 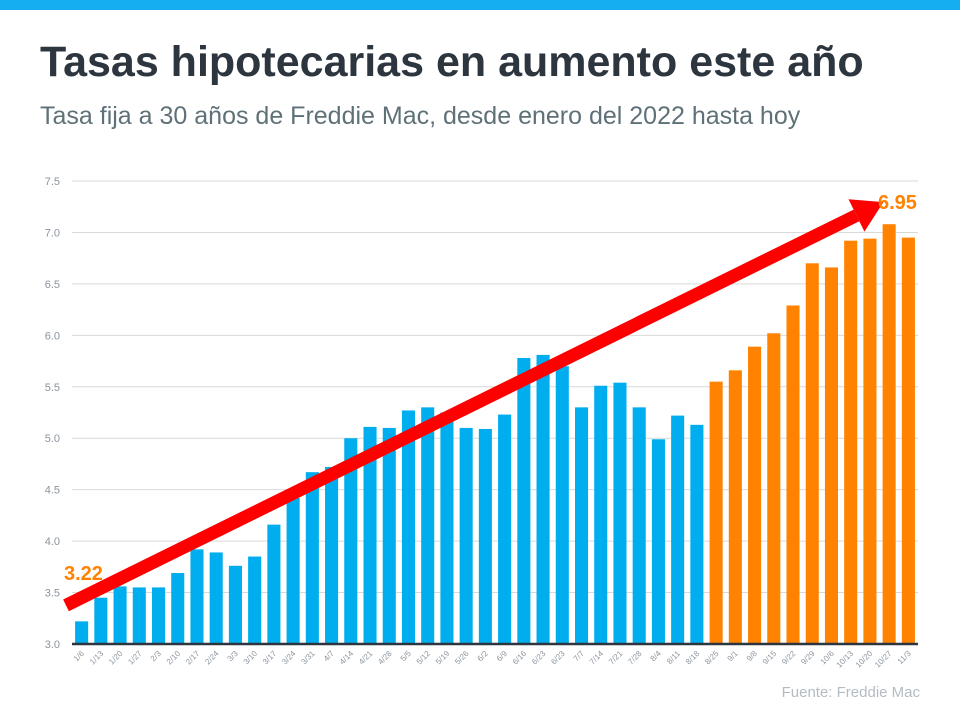 I want to click on x-tick-label: 2/24, so click(x=212, y=658).